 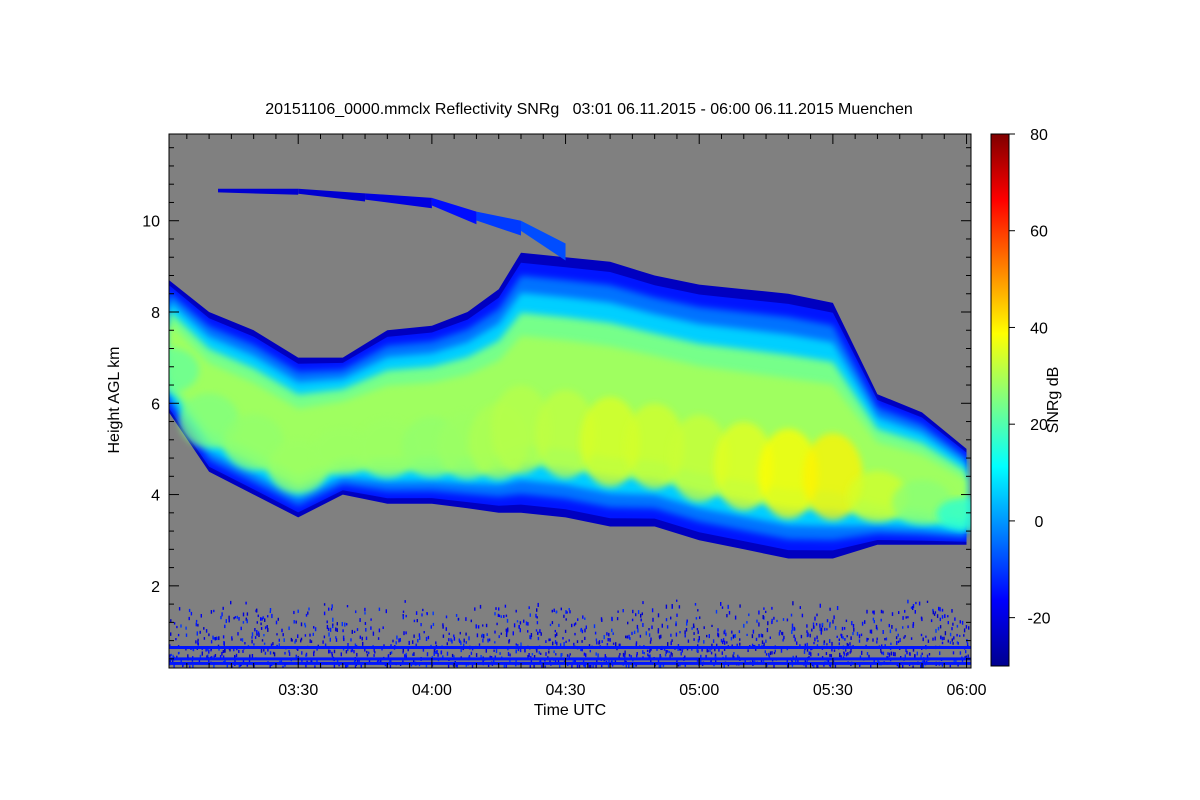 What do you see at coordinates (155, 404) in the screenshot?
I see `y-tick-label: 6` at bounding box center [155, 404].